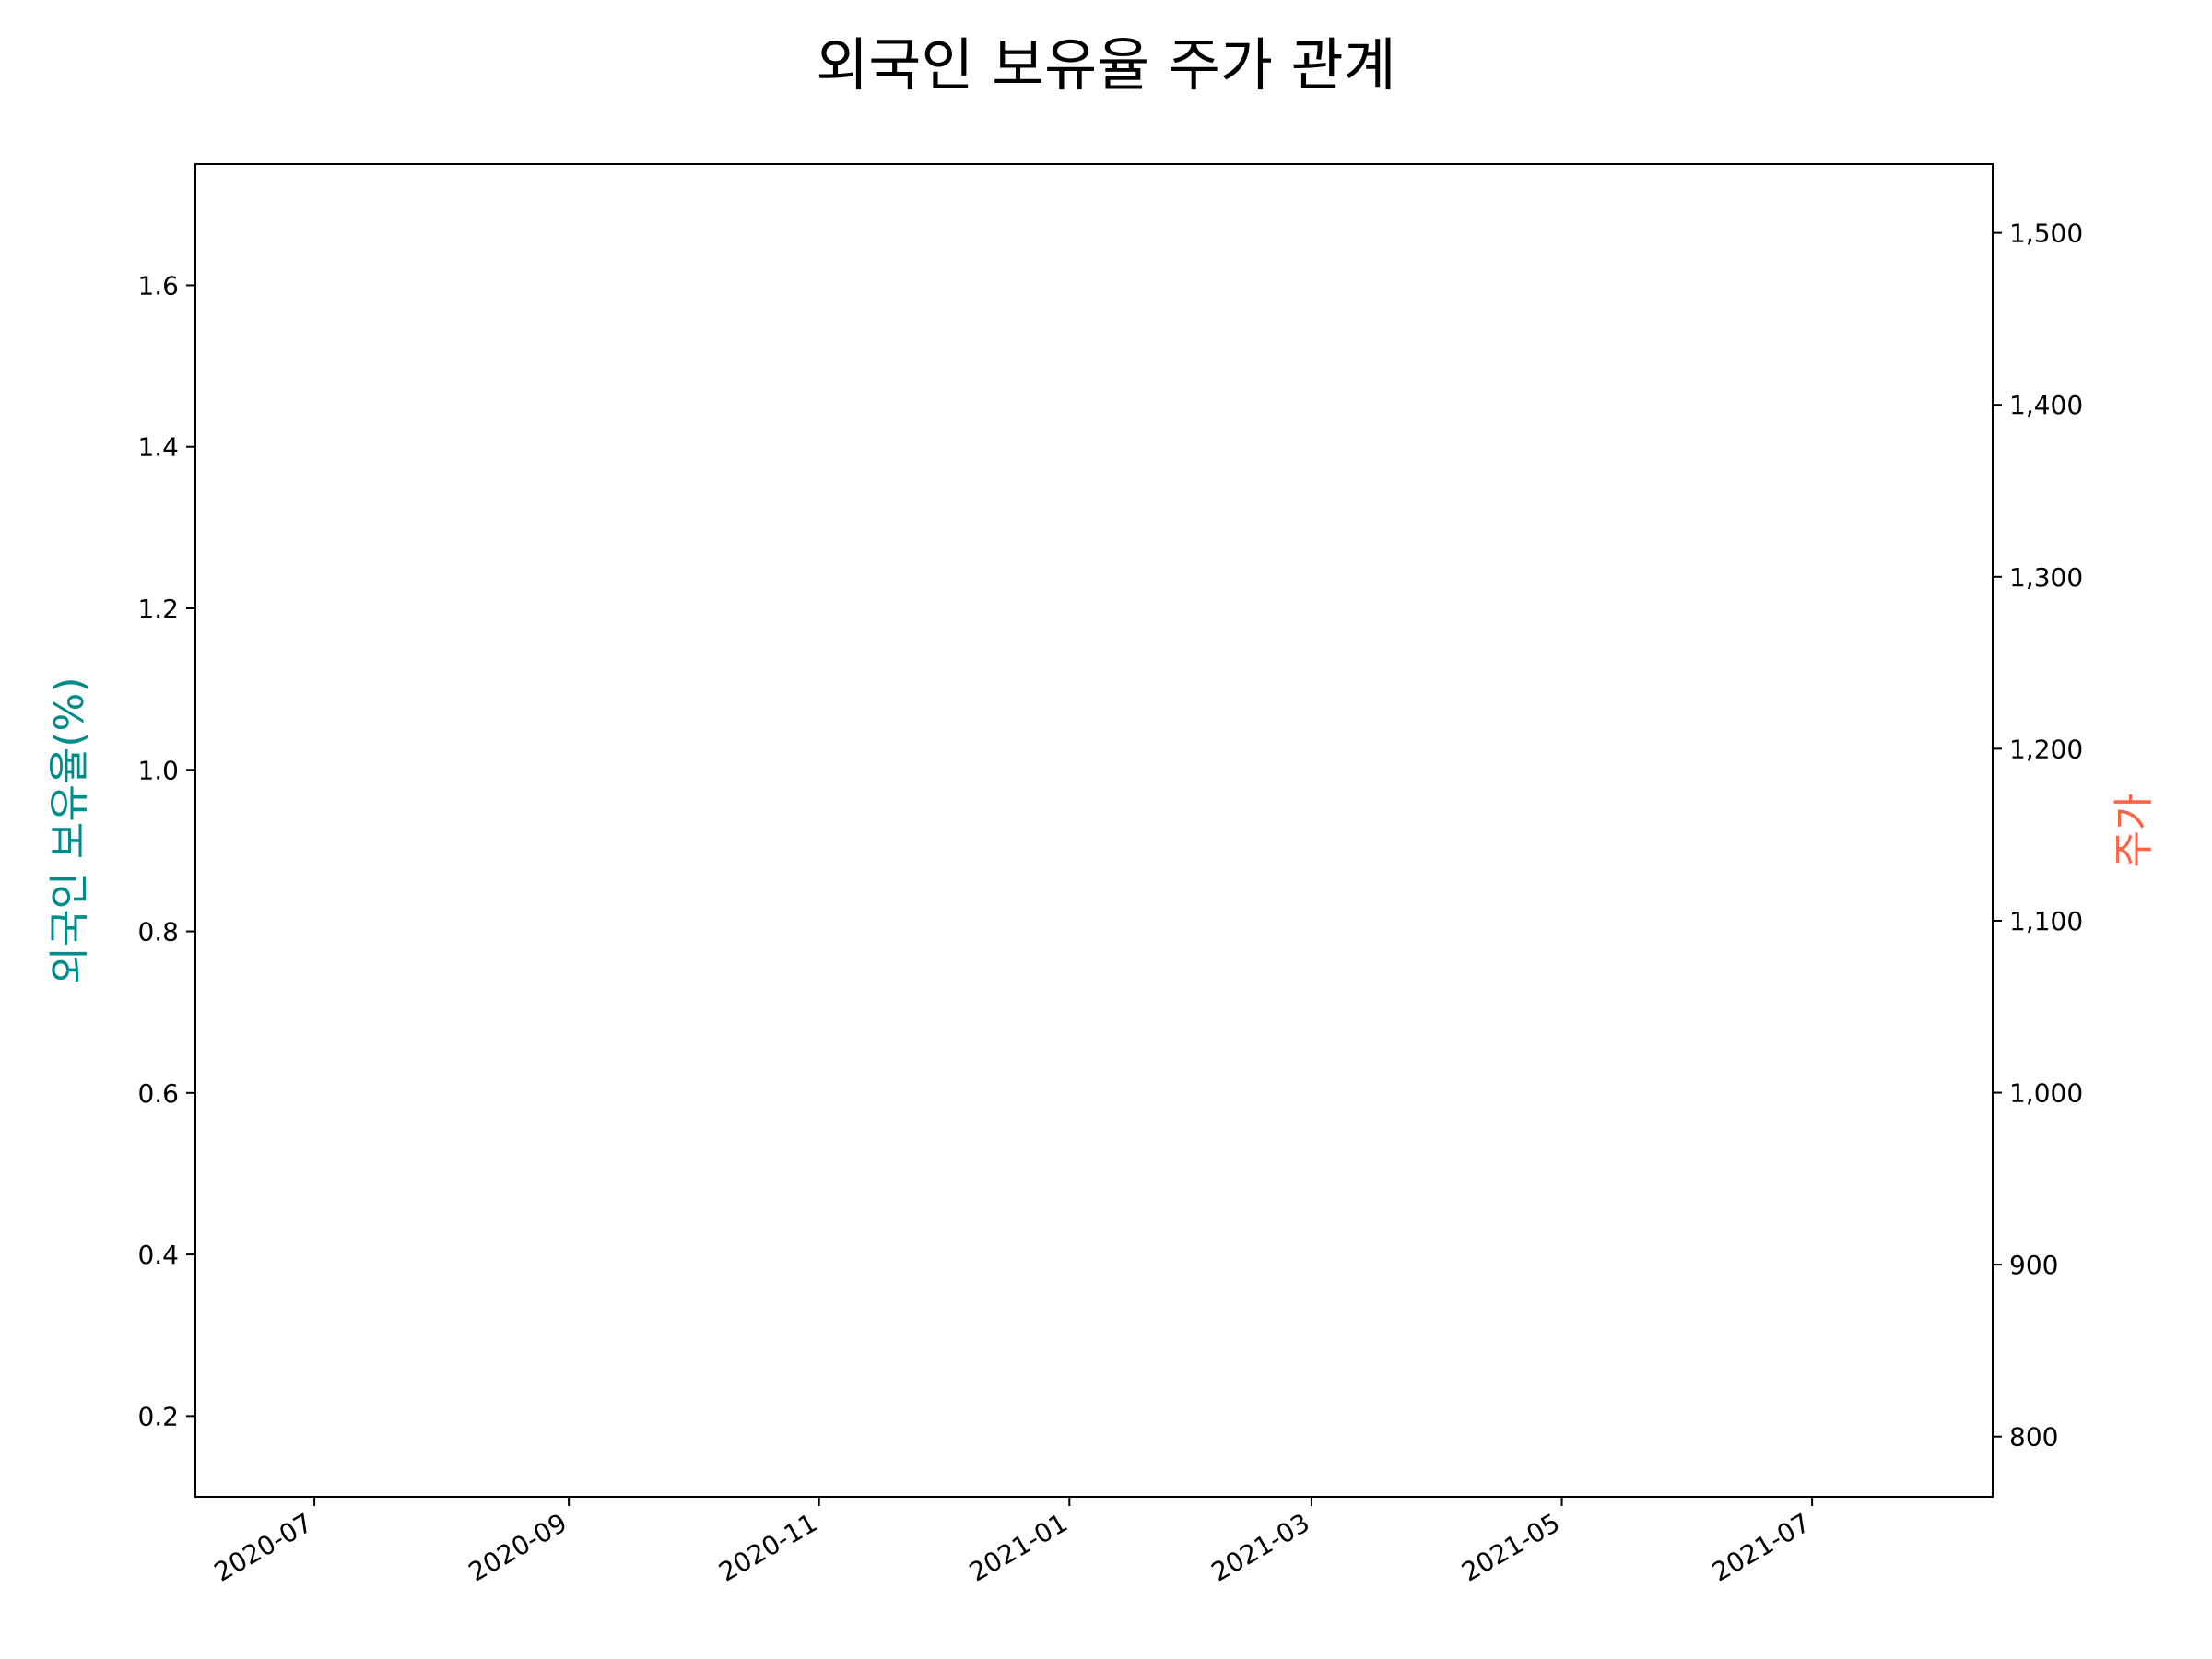  I want to click on x-tick-label: 2021-03, so click(1260, 1547).